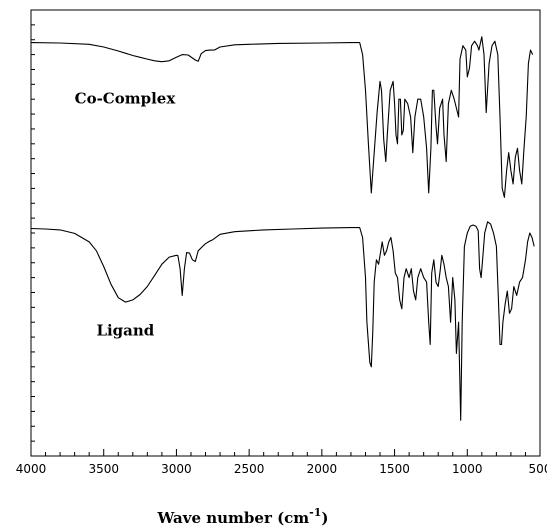 The width and height of the screenshot is (547, 532). Describe the element at coordinates (249, 469) in the screenshot. I see `x-tick-label: 2500` at that location.